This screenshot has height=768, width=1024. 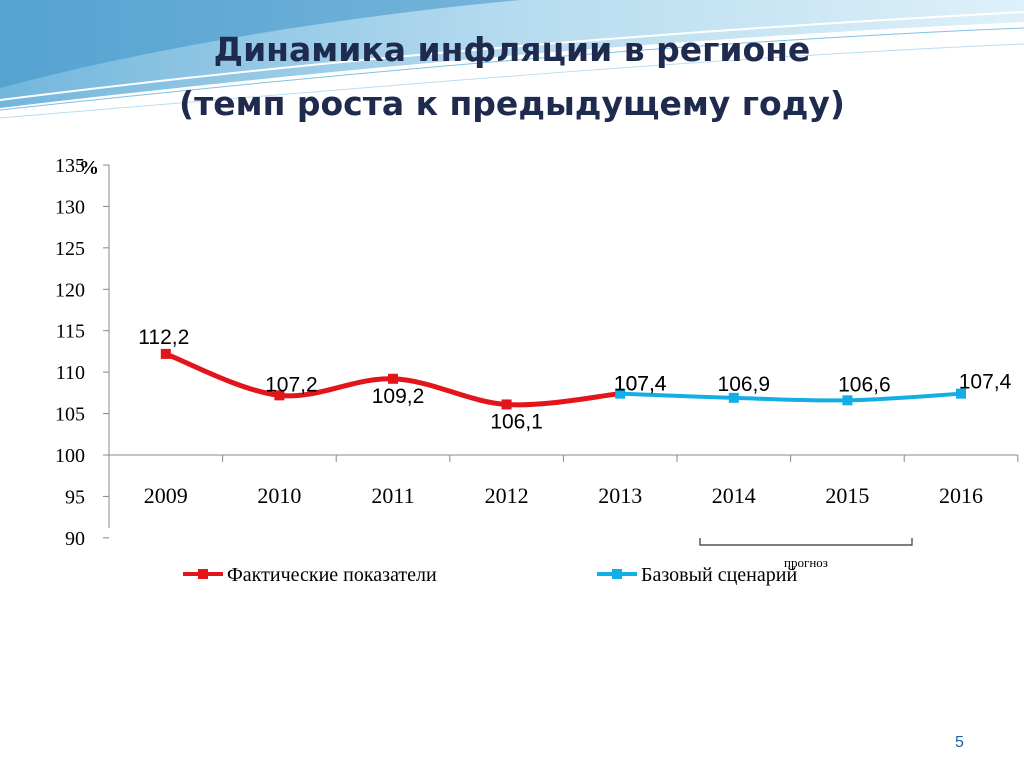 I want to click on x-tick-label: 2009, so click(x=166, y=495).